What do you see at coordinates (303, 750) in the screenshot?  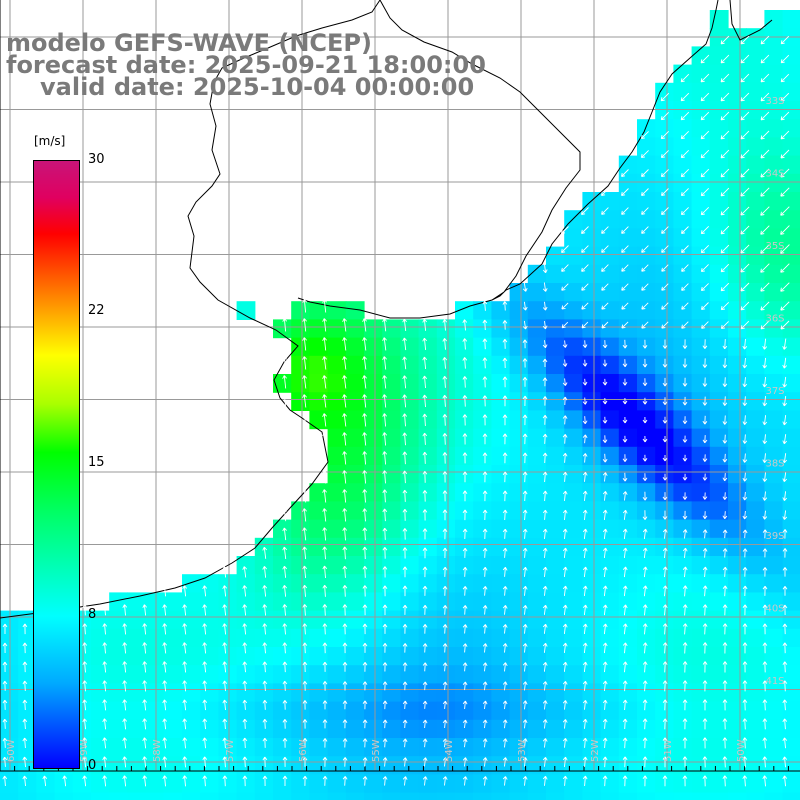 I see `lon-label: 56W` at bounding box center [303, 750].